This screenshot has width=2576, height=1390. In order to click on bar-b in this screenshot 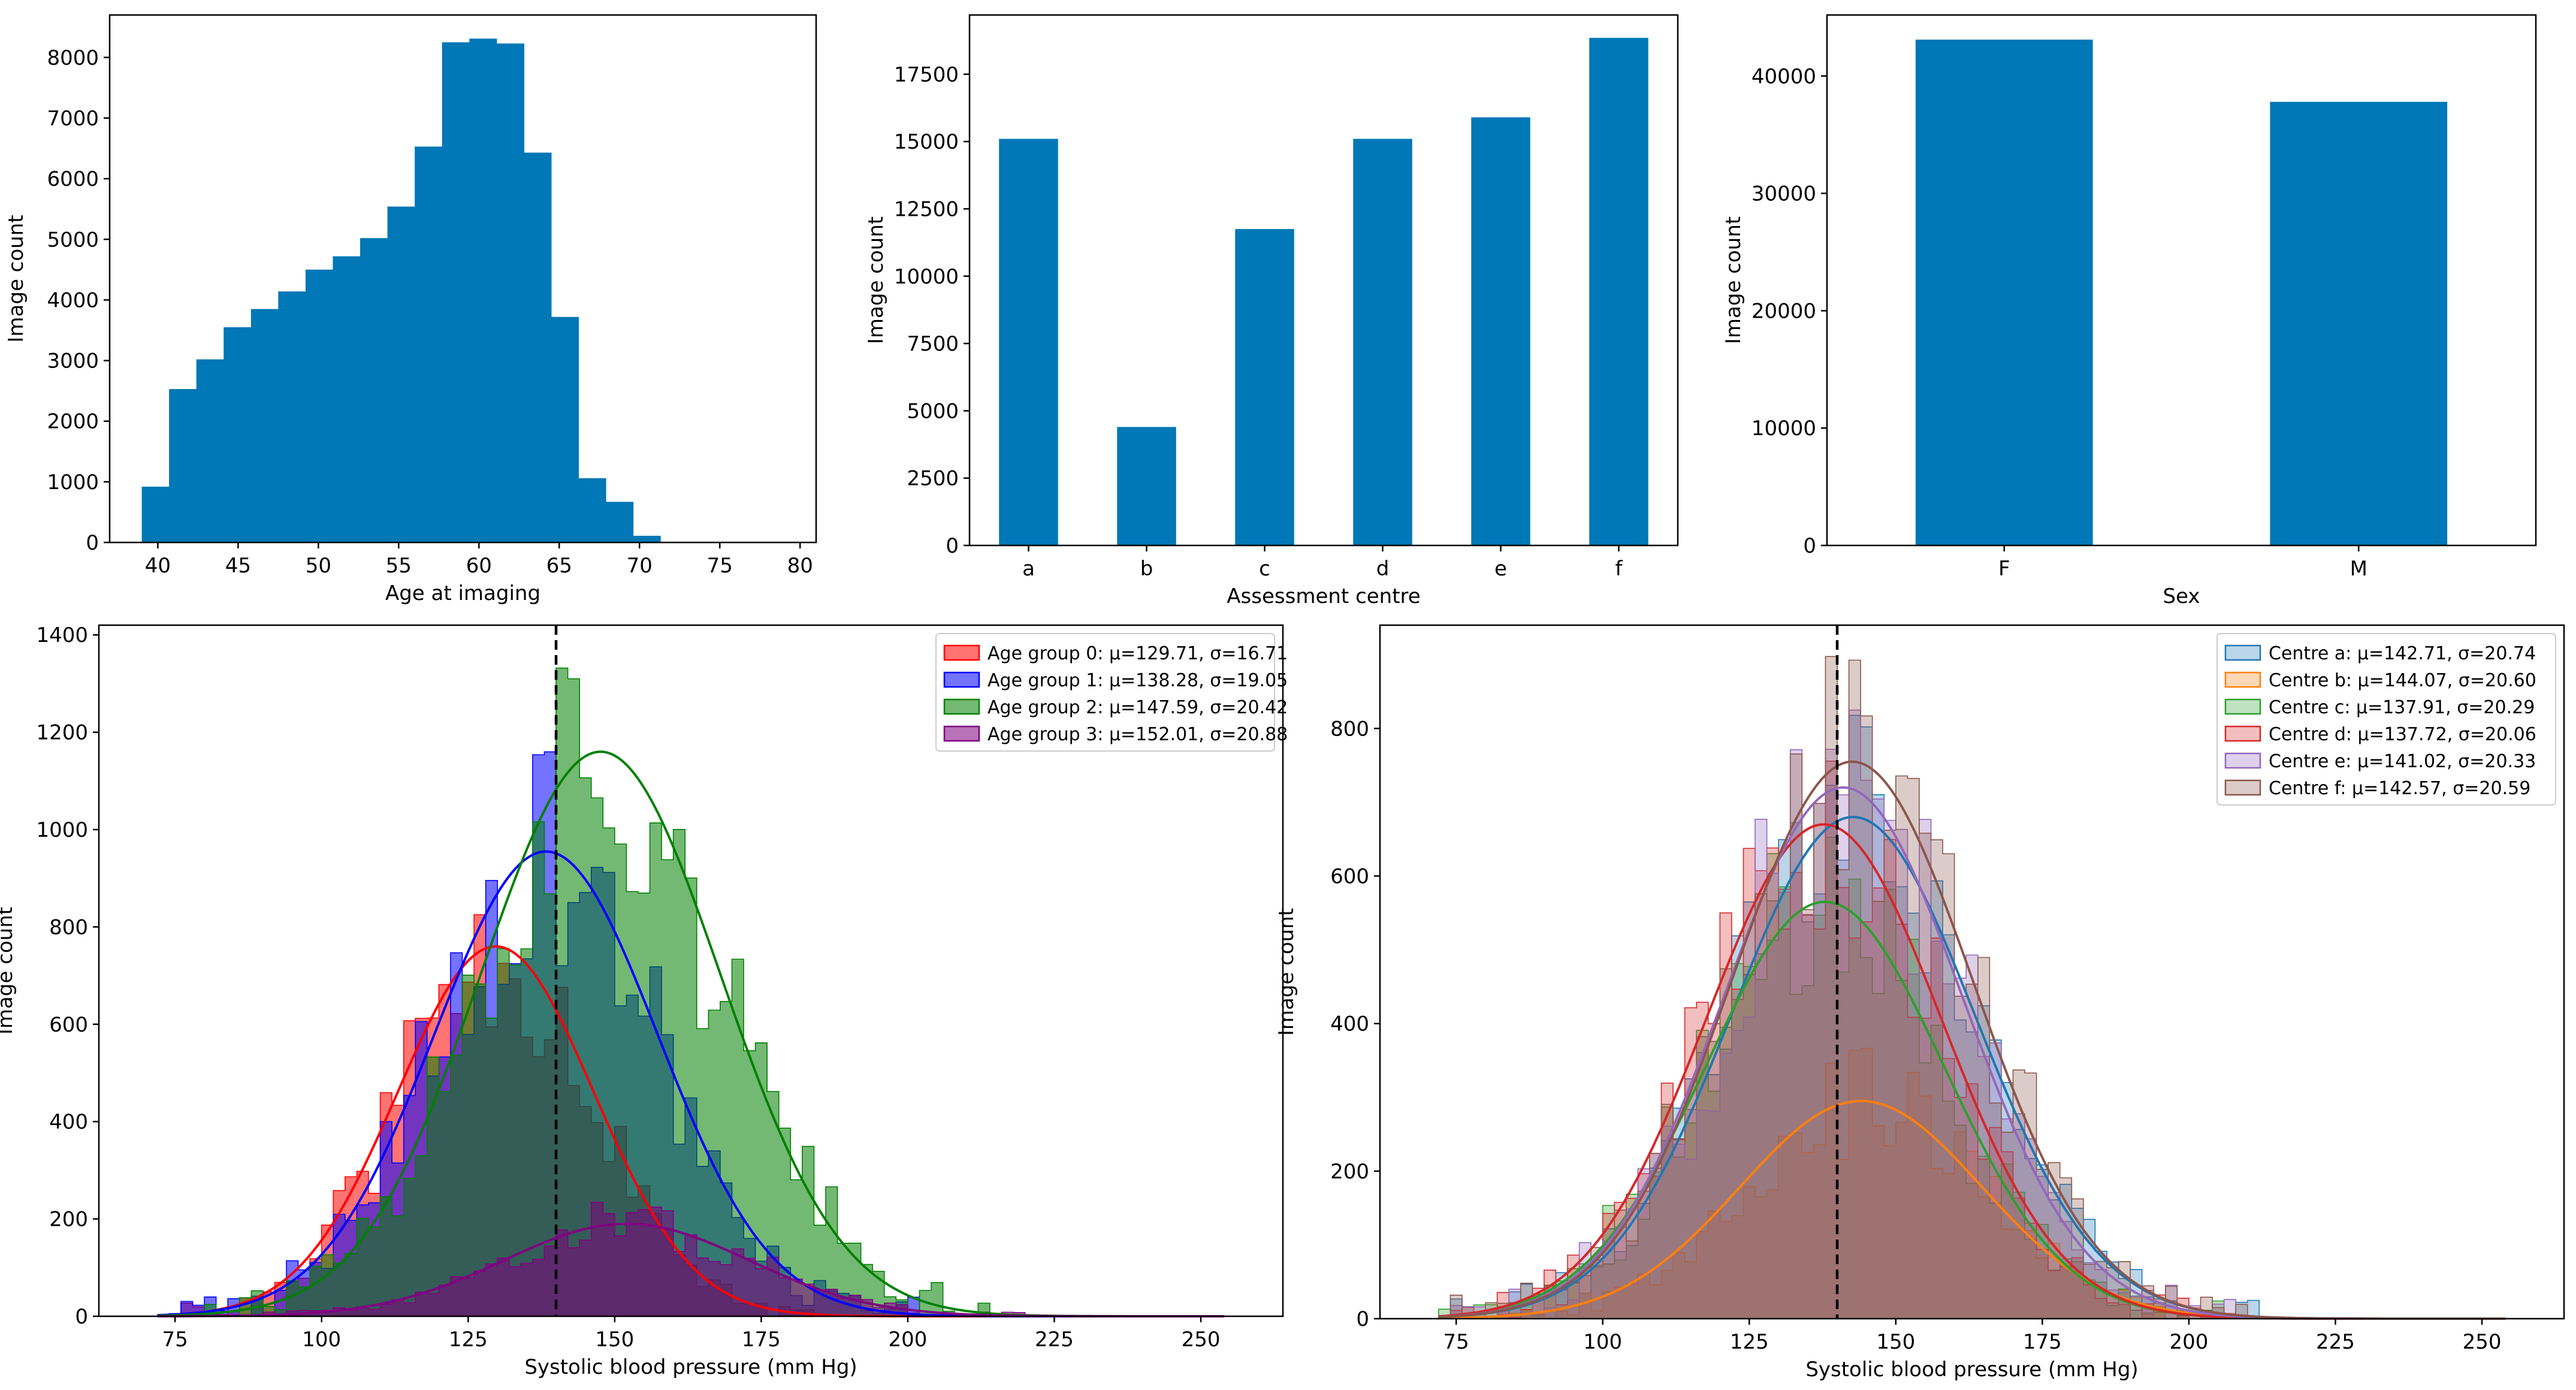, I will do `click(1146, 486)`.